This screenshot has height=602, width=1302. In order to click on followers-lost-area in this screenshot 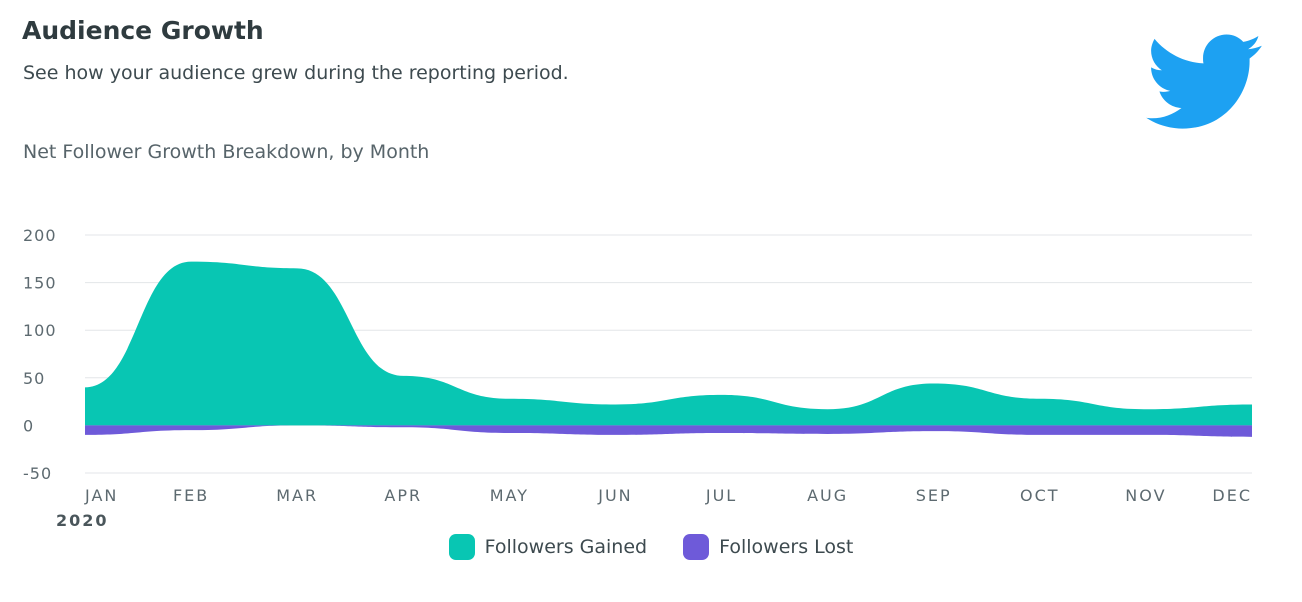, I will do `click(668, 431)`.